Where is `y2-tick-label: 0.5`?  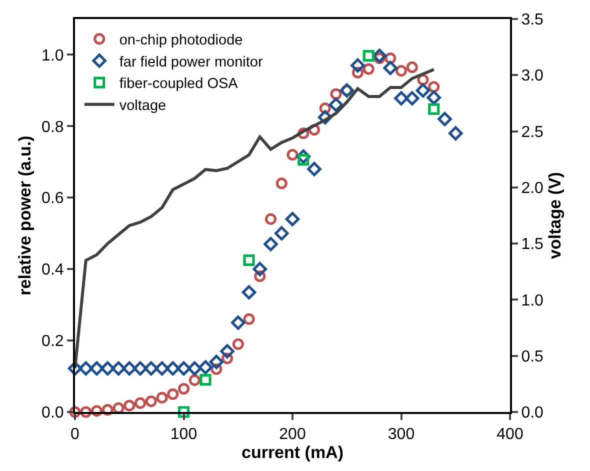
y2-tick-label: 0.5 is located at coordinates (532, 357).